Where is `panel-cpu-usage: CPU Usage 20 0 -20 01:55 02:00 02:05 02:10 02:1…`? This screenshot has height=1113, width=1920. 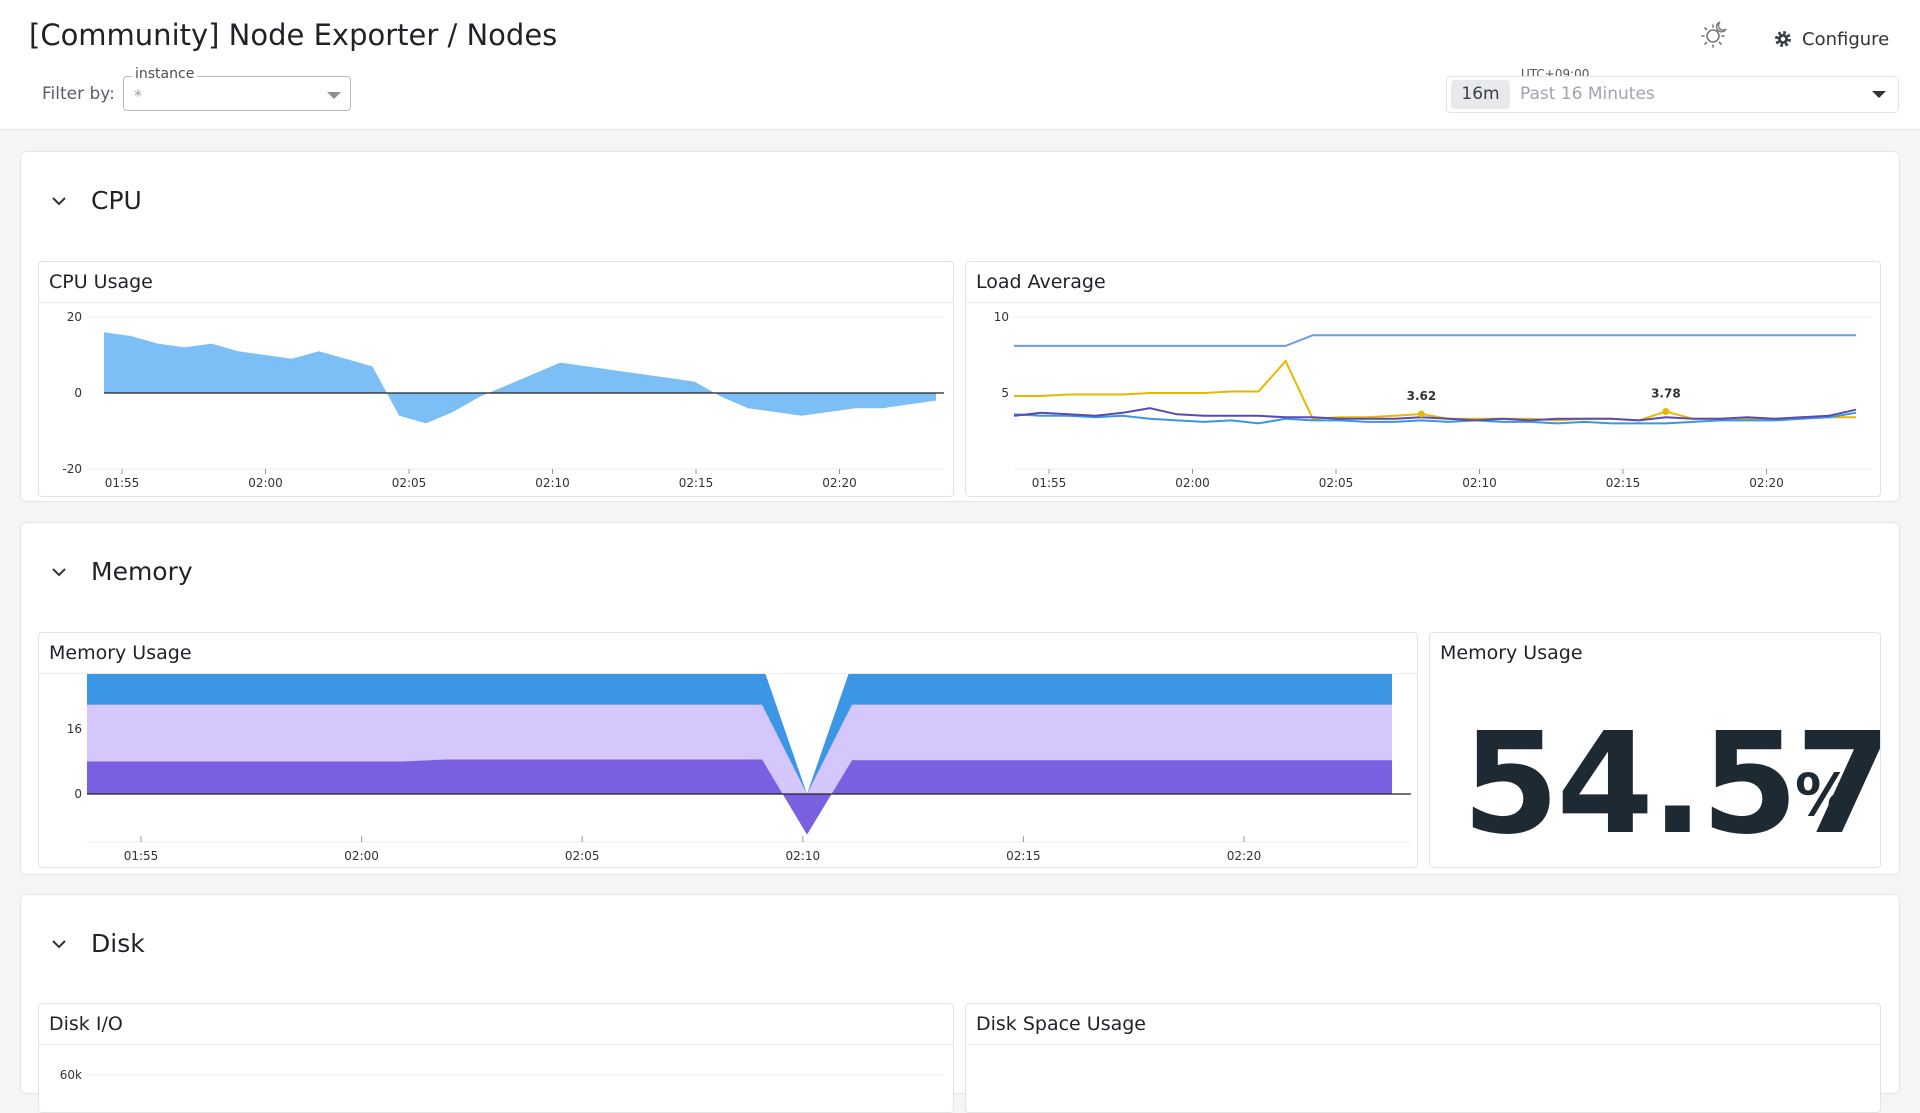
panel-cpu-usage: CPU Usage 20 0 -20 01:55 02:00 02:05 02:10 02:1… is located at coordinates (496, 379).